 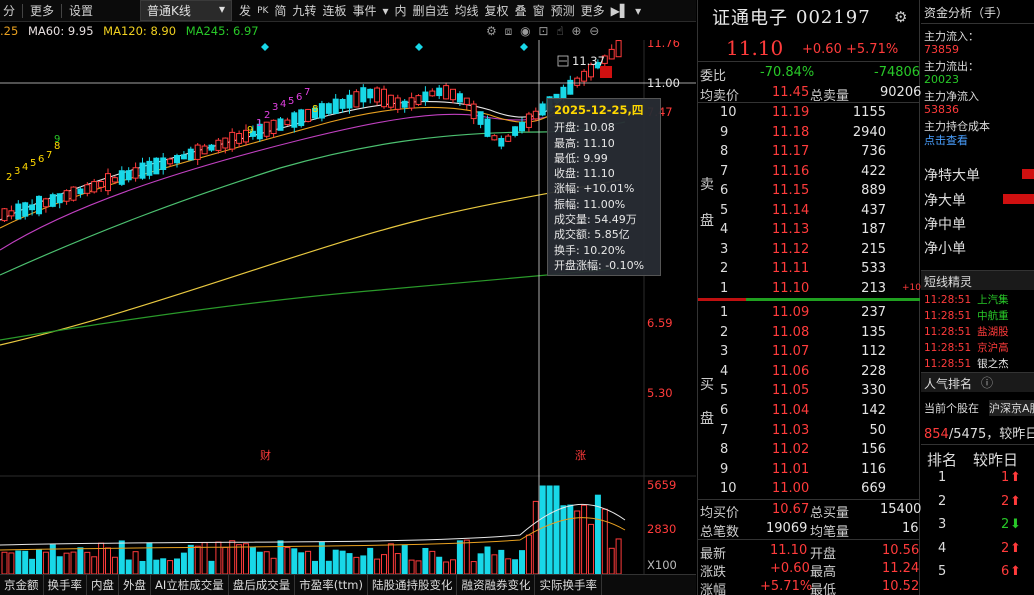 I want to click on tab-indicator: 换手率, so click(x=65, y=585).